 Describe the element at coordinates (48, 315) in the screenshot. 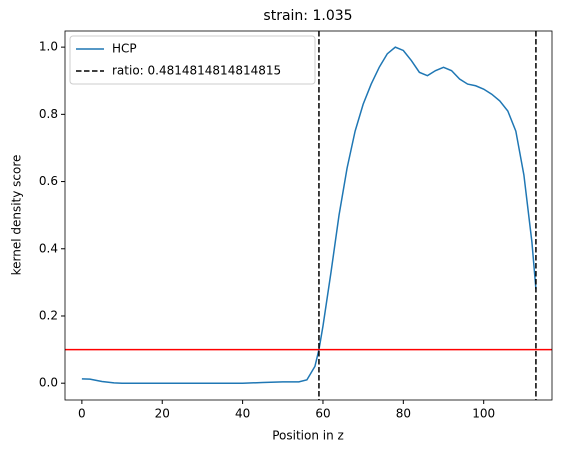

I see `y-tick-label: 0.2` at that location.